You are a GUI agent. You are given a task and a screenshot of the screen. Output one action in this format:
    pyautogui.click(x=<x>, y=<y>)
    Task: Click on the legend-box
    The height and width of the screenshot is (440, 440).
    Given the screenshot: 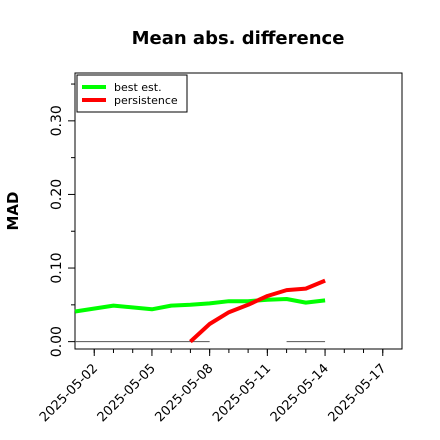 What is the action you would take?
    pyautogui.click(x=132, y=93)
    